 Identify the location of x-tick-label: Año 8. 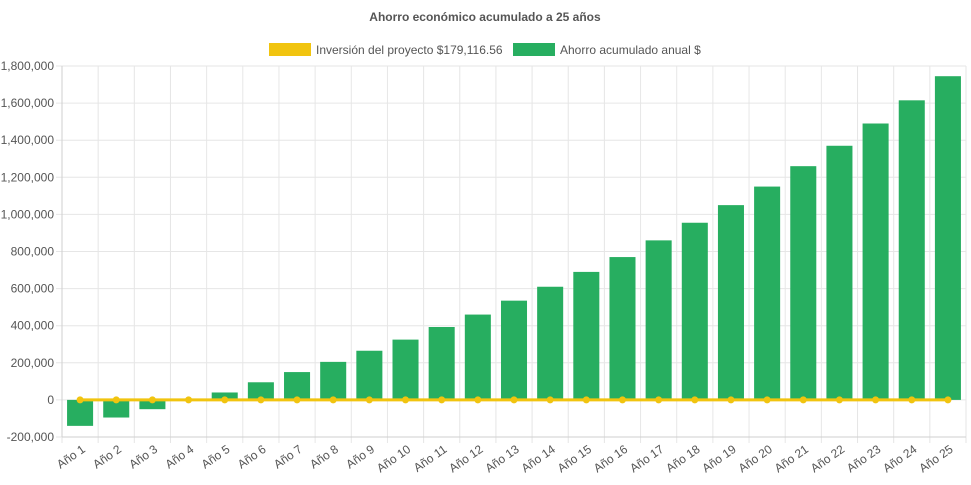
(324, 457).